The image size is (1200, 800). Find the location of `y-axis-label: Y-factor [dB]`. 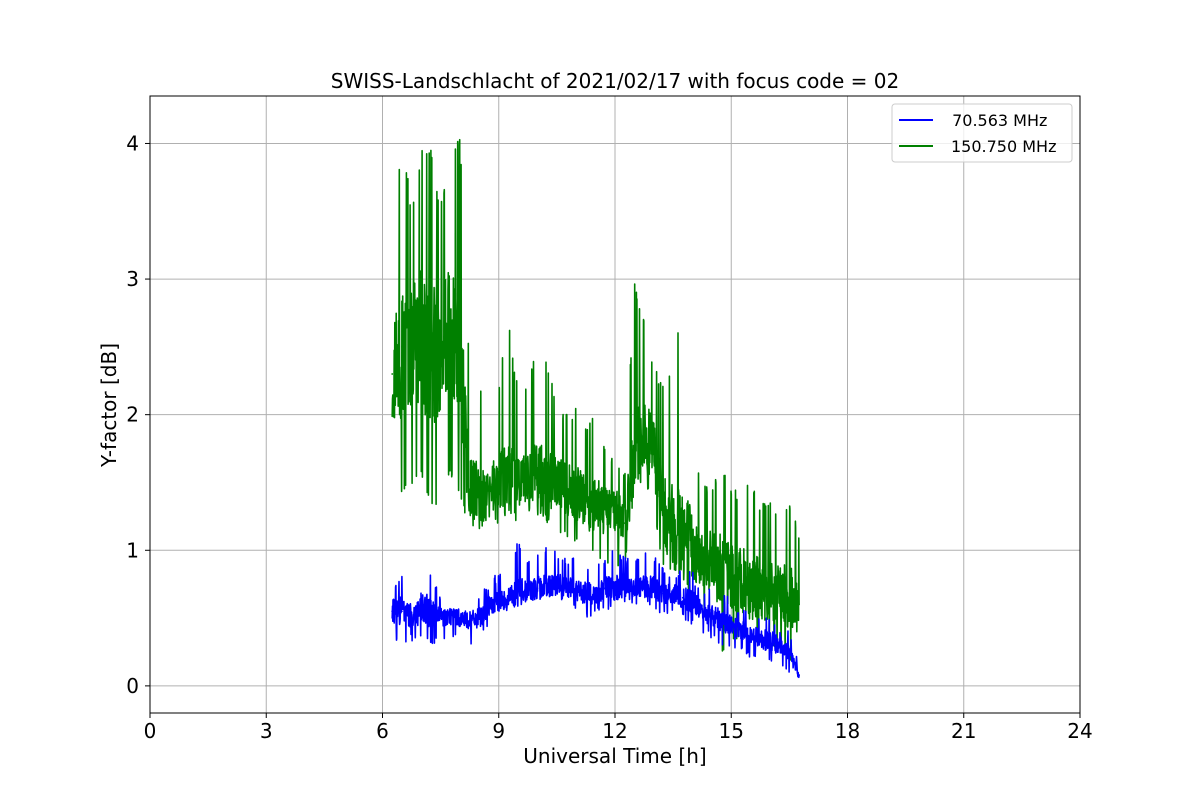

y-axis-label: Y-factor [dB] is located at coordinates (109, 405).